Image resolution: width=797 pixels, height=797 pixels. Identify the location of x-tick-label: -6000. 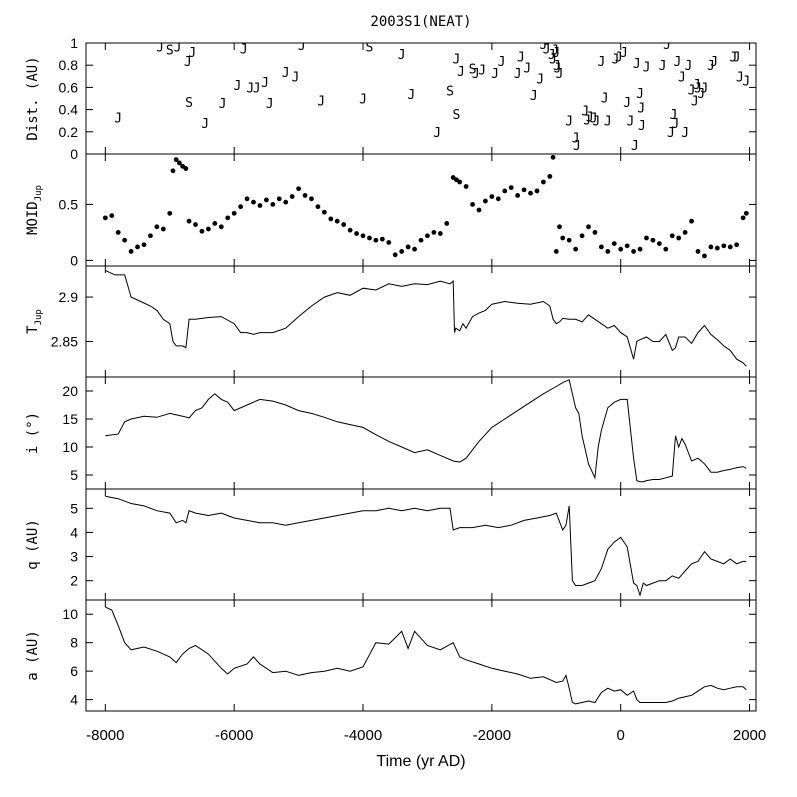
(234, 735).